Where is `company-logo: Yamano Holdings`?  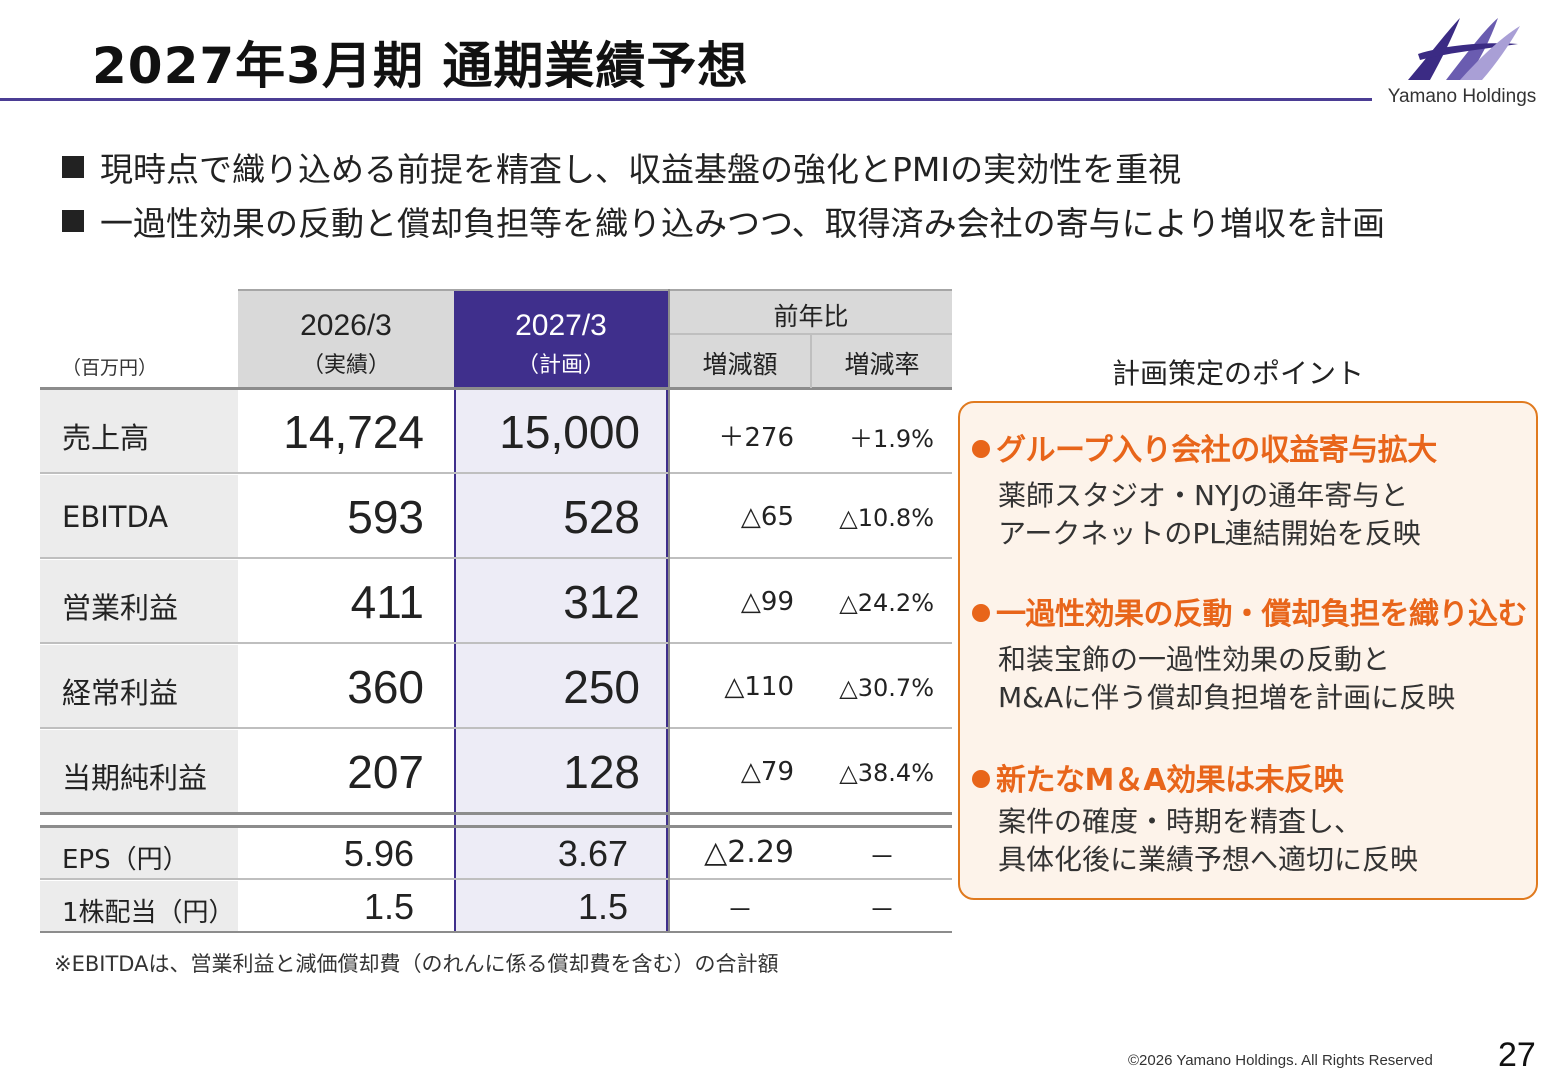 company-logo: Yamano Holdings is located at coordinates (1462, 62).